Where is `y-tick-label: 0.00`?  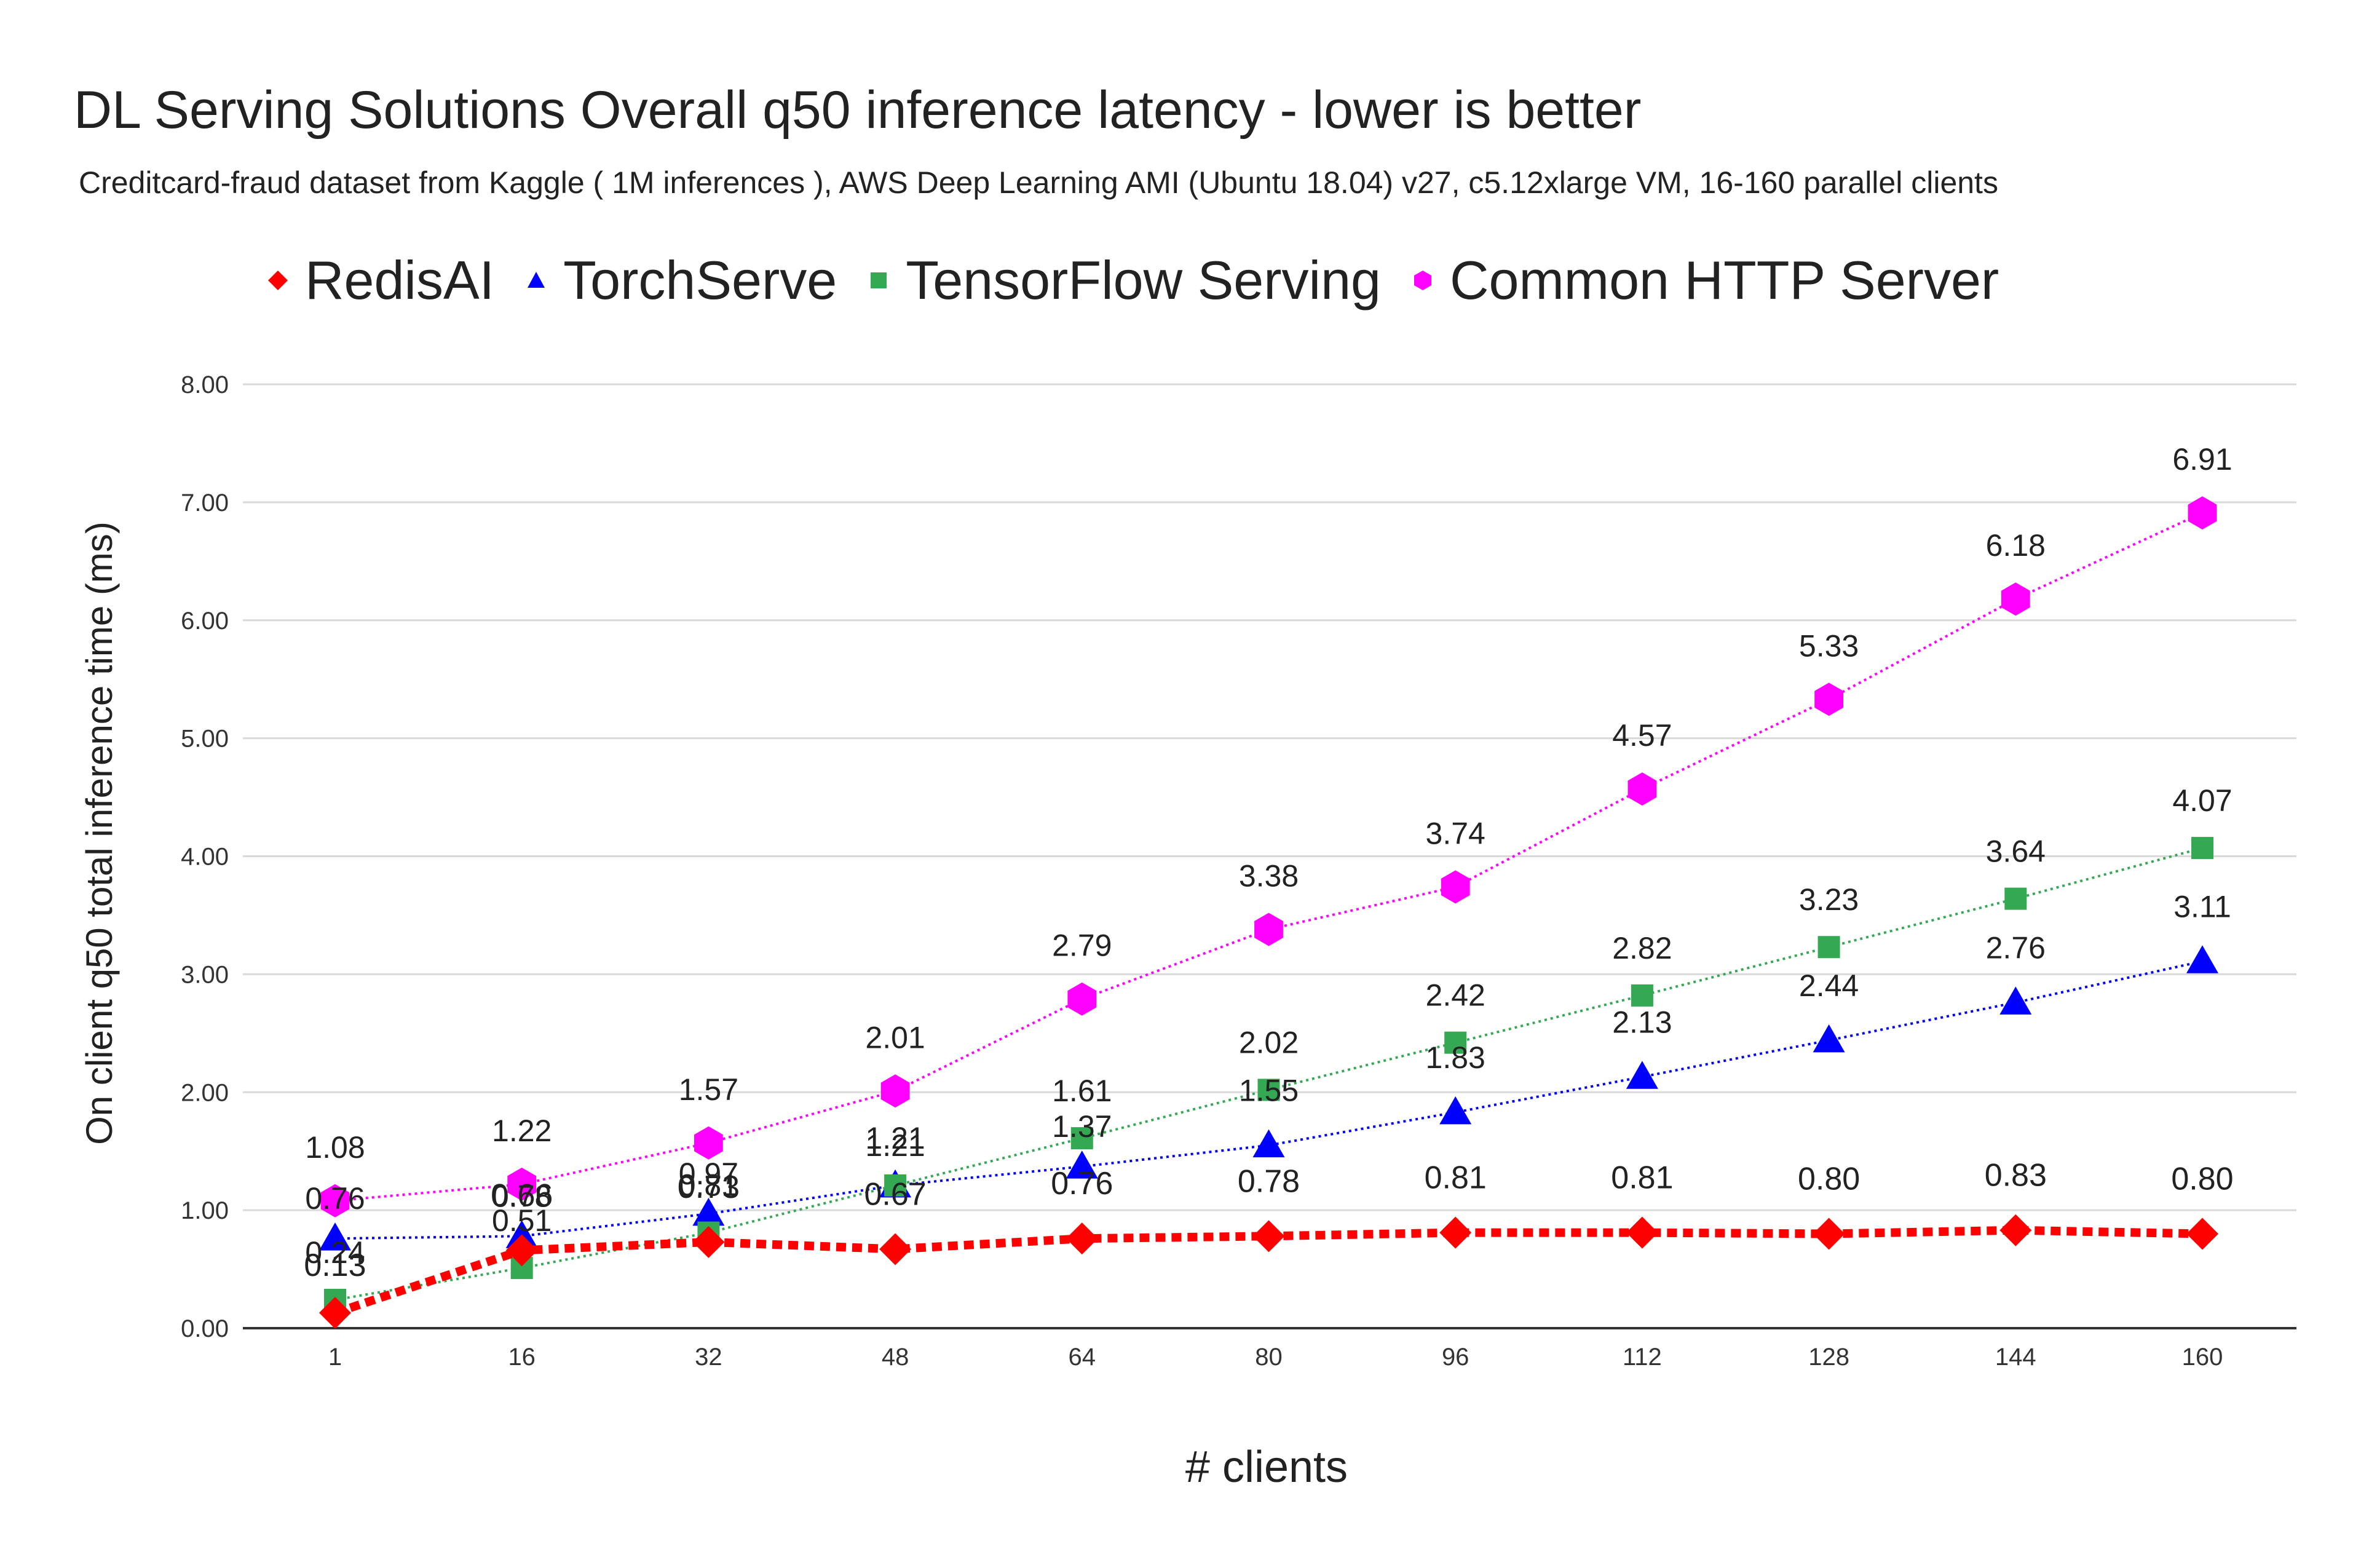
y-tick-label: 0.00 is located at coordinates (205, 1328).